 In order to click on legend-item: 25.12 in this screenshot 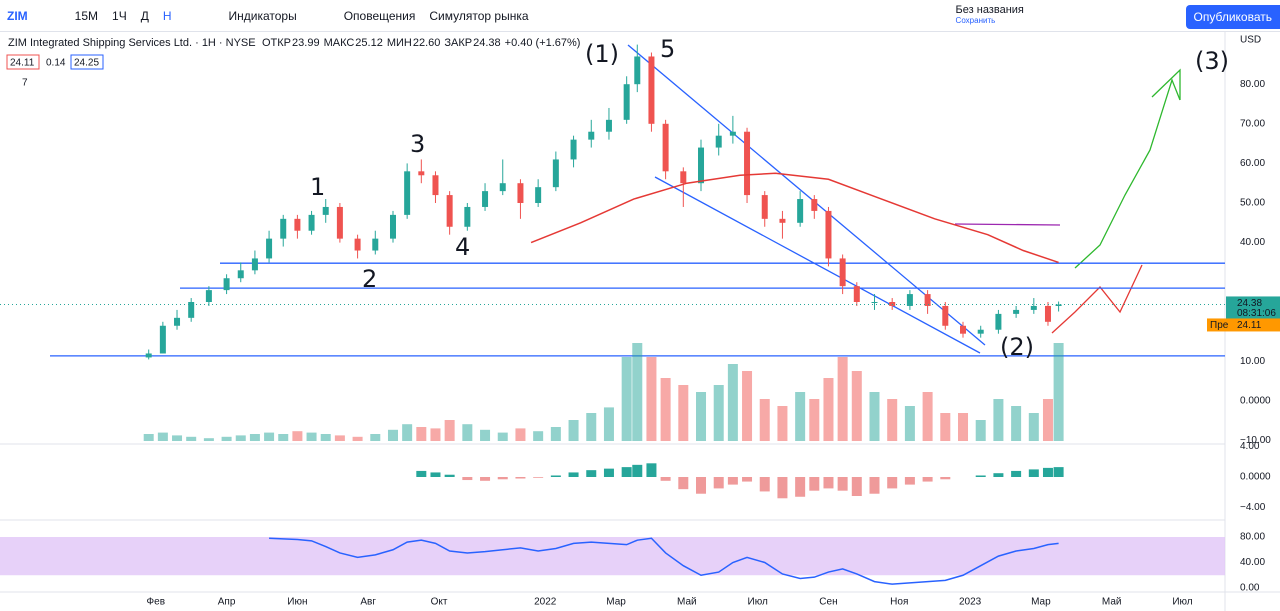, I will do `click(369, 43)`.